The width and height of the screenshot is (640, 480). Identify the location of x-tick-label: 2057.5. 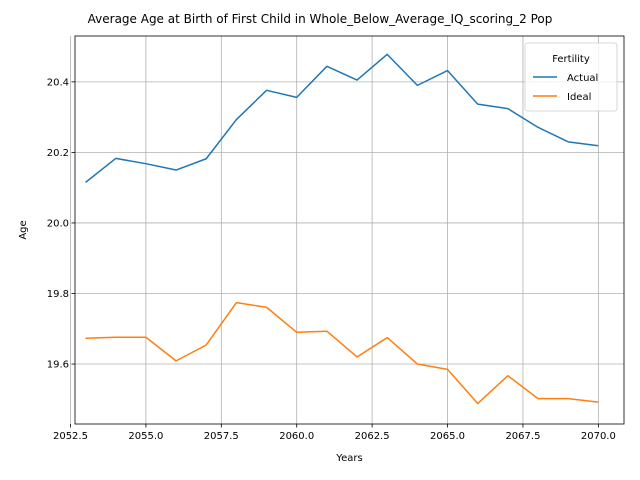
(221, 436).